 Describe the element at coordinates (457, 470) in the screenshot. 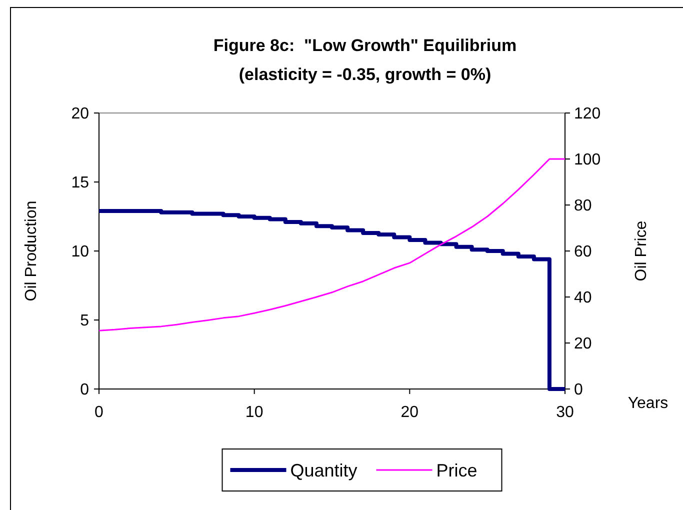

I see `legend-label: Price` at that location.